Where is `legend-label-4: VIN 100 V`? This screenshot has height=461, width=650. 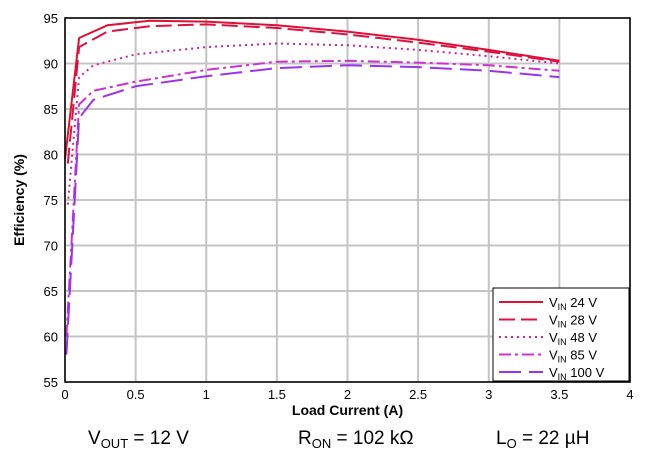 legend-label-4: VIN 100 V is located at coordinates (577, 373).